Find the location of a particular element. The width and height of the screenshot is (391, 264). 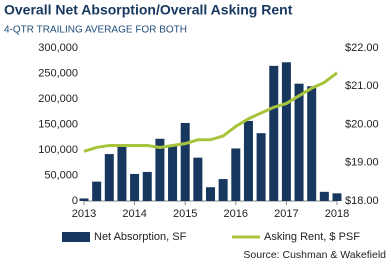

y2-tick-label: $22.00 is located at coordinates (362, 48).